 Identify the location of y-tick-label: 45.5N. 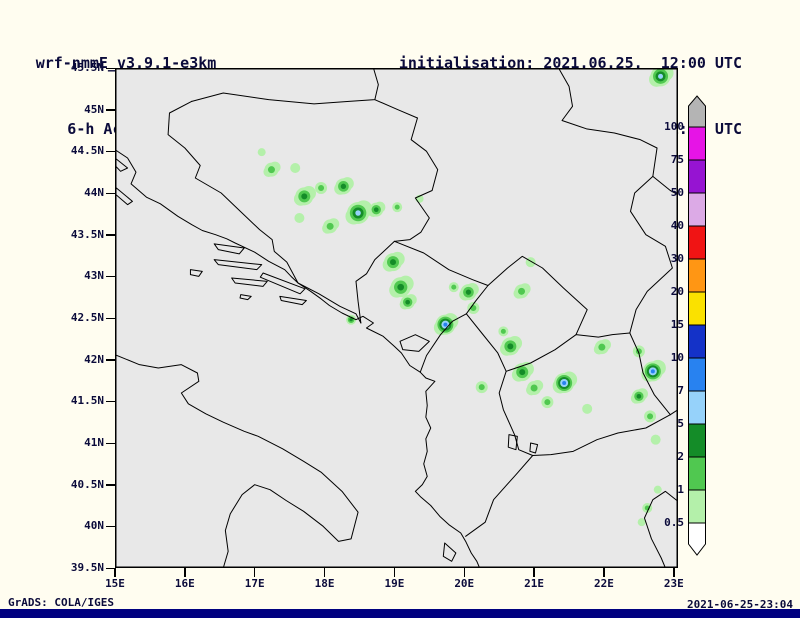
(87, 67).